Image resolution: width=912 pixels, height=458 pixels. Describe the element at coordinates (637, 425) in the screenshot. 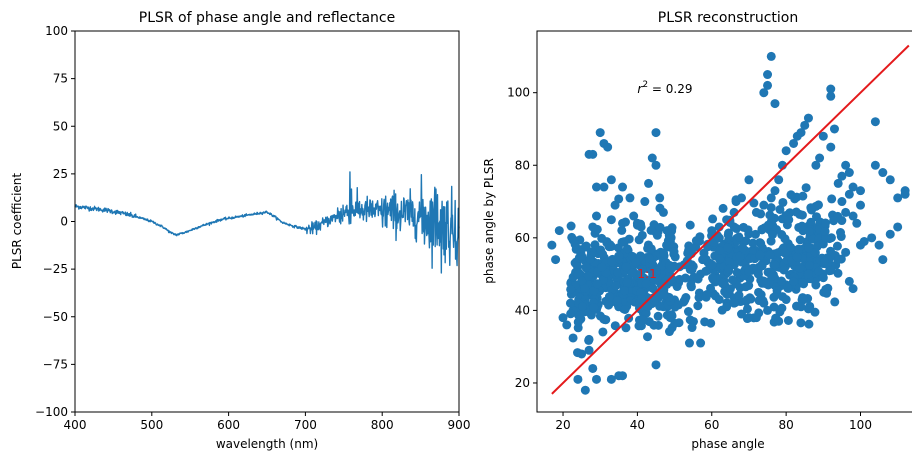

I see `x-tick-label: 40` at that location.